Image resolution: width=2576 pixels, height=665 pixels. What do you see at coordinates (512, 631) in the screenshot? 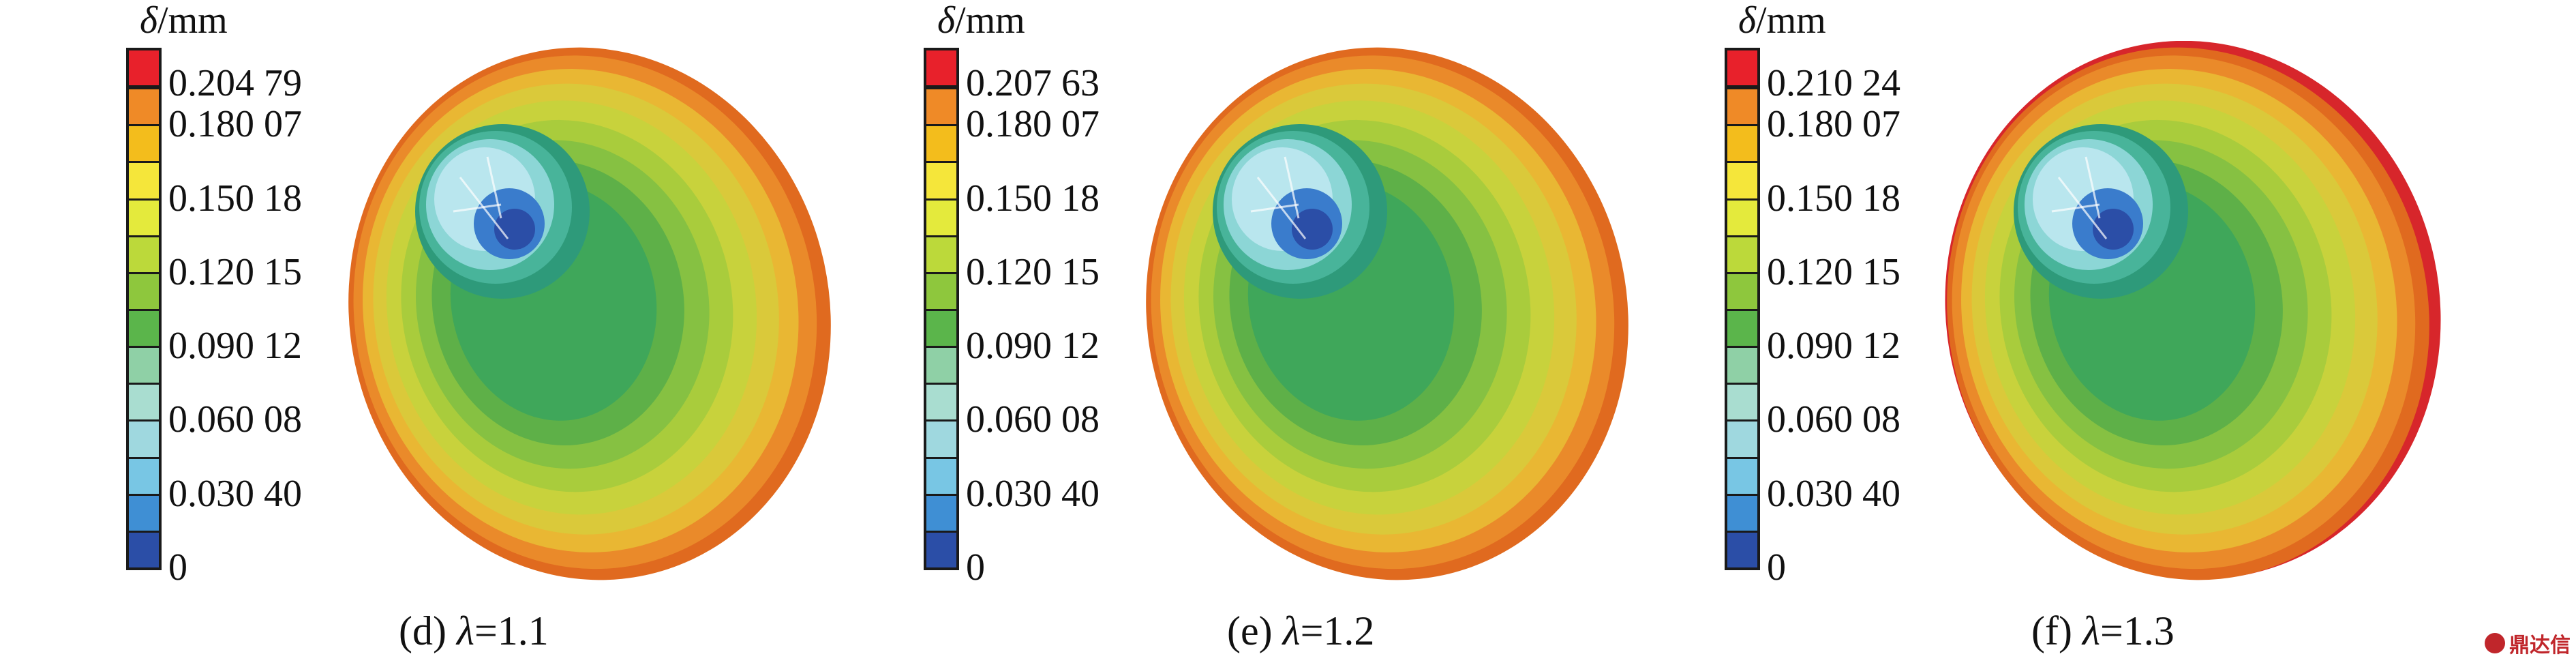
I see `caption-value: =1.1` at bounding box center [512, 631].